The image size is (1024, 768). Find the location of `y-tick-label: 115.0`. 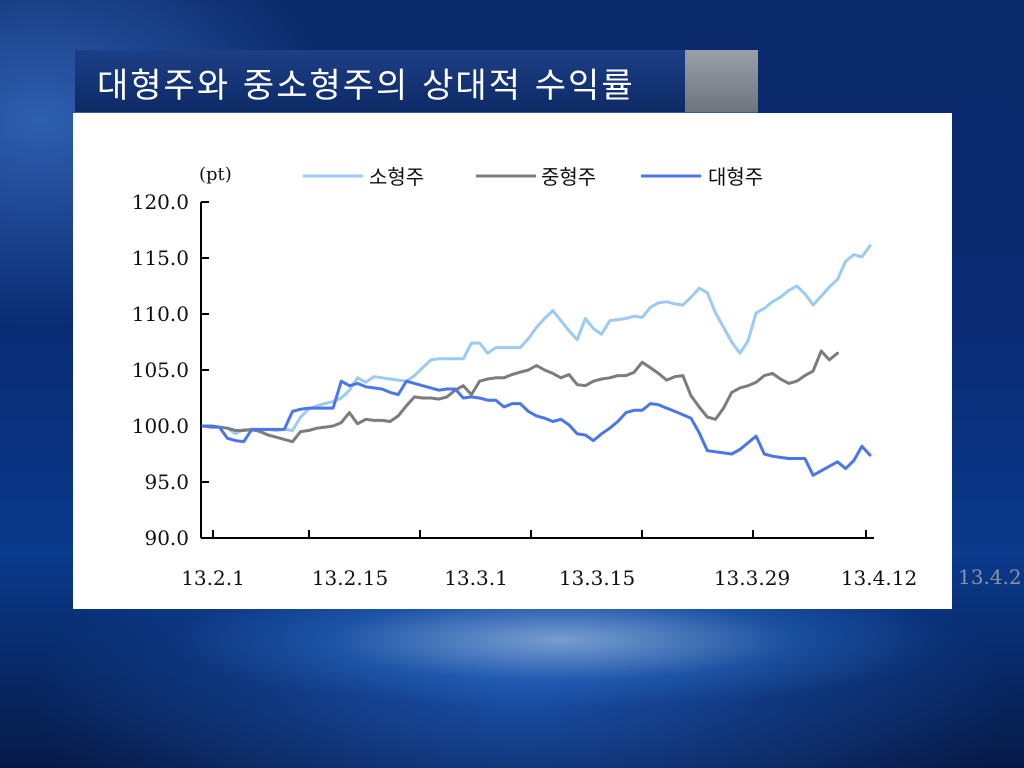

y-tick-label: 115.0 is located at coordinates (160, 258).